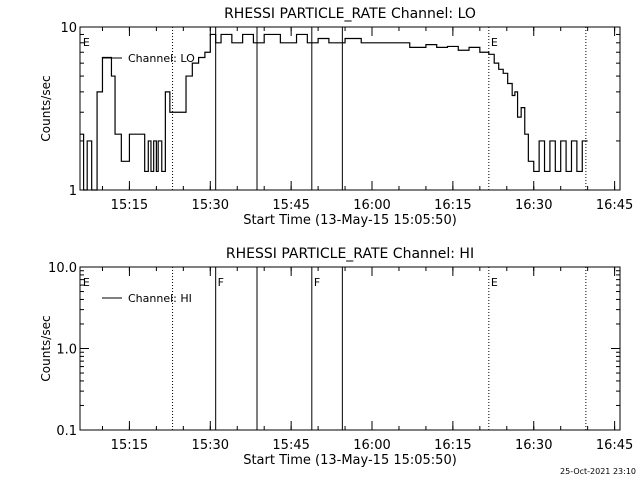  What do you see at coordinates (350, 14) in the screenshot?
I see `panel-1-title: RHESSI PARTICLE_RATE Channel: LO` at bounding box center [350, 14].